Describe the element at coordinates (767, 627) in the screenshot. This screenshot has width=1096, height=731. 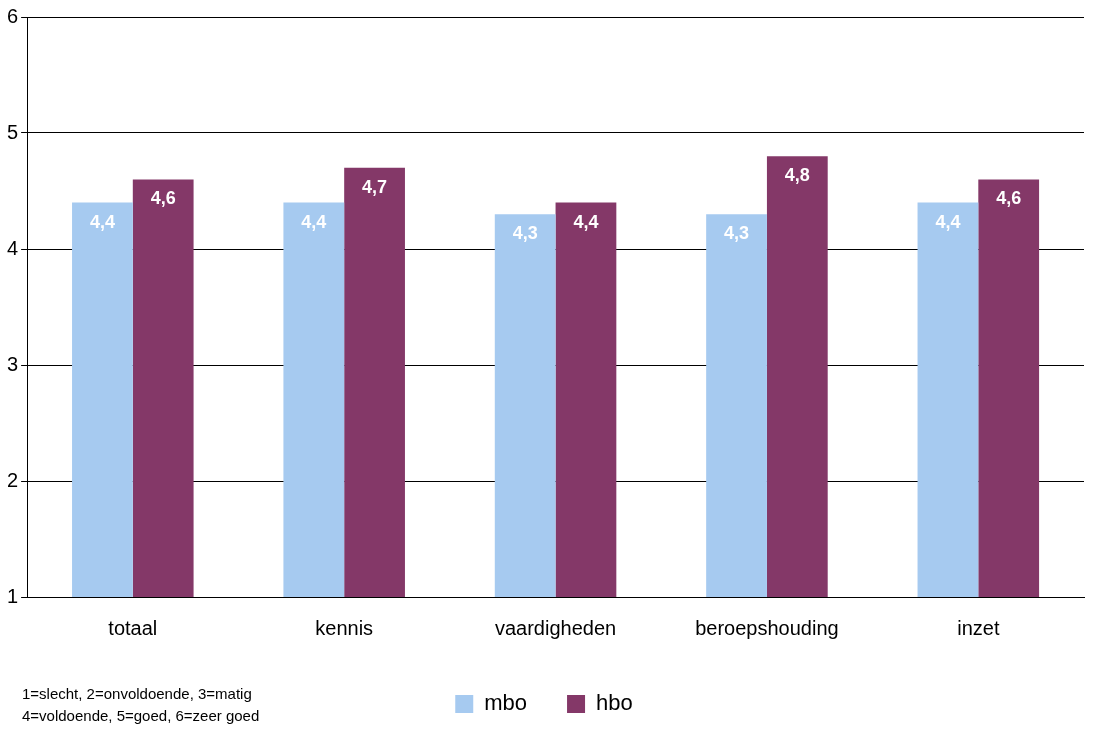
I see `x-tick-label: beroepshouding` at that location.